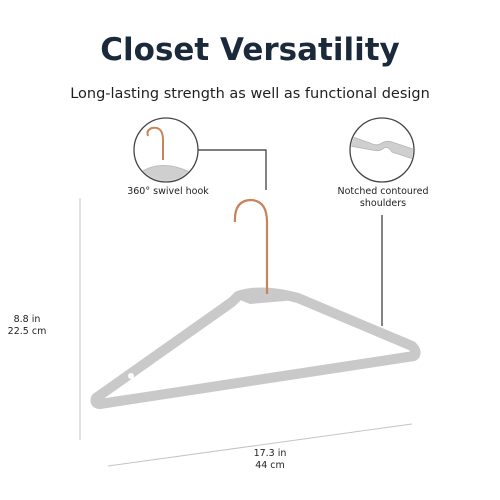  I want to click on height-label: 8.8 in 22.5 cm, so click(27, 326).